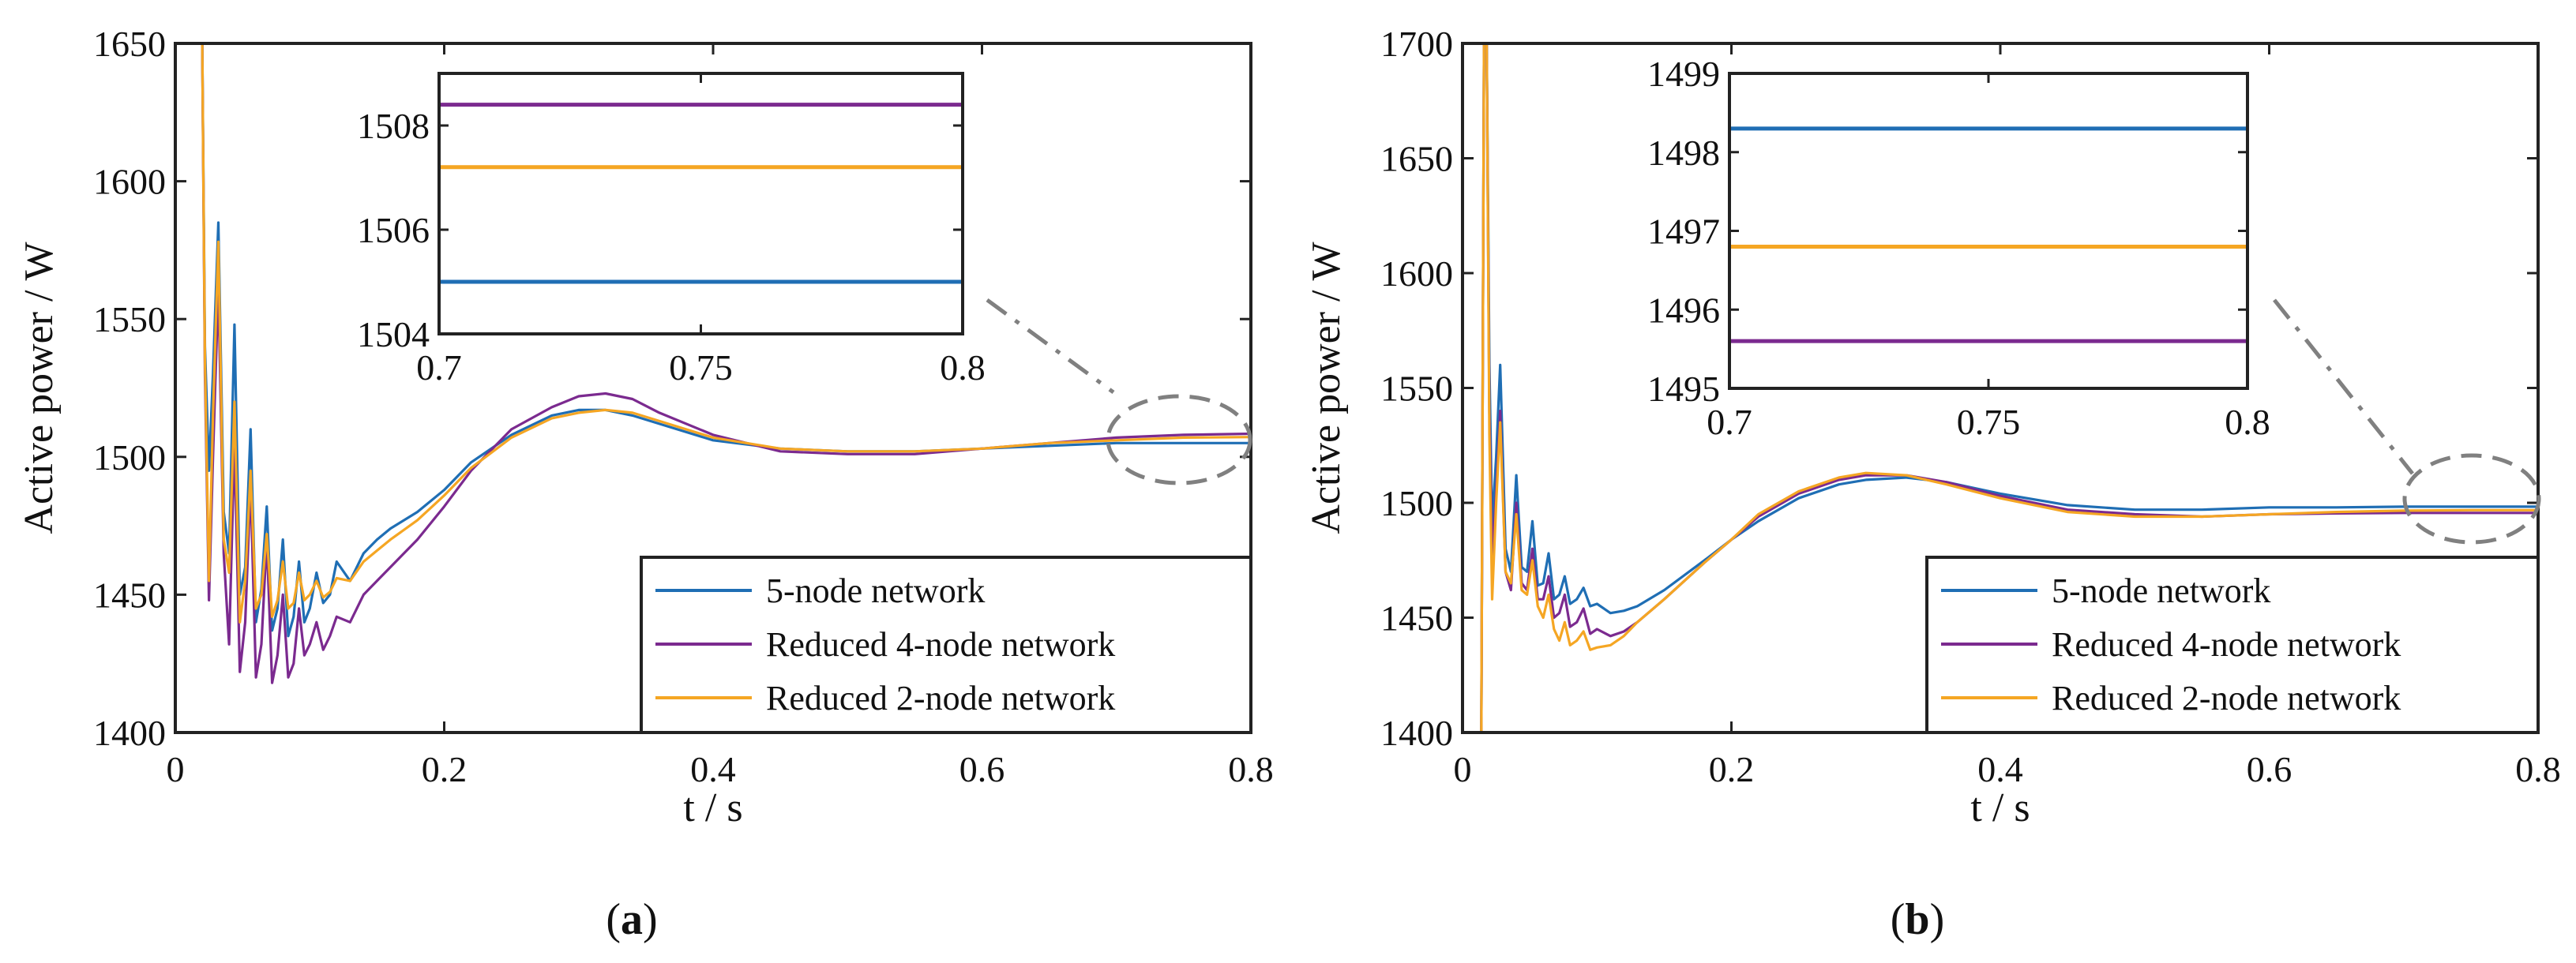 This screenshot has height=963, width=2576. I want to click on panel-label: (b), so click(1917, 919).